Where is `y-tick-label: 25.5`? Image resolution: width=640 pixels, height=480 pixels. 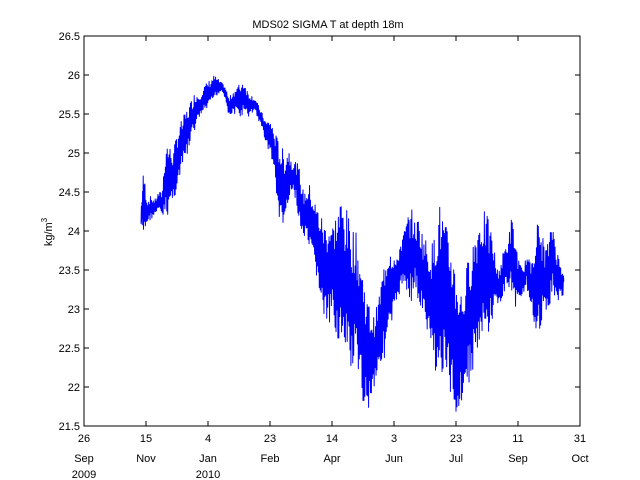
y-tick-label: 25.5 is located at coordinates (69, 115).